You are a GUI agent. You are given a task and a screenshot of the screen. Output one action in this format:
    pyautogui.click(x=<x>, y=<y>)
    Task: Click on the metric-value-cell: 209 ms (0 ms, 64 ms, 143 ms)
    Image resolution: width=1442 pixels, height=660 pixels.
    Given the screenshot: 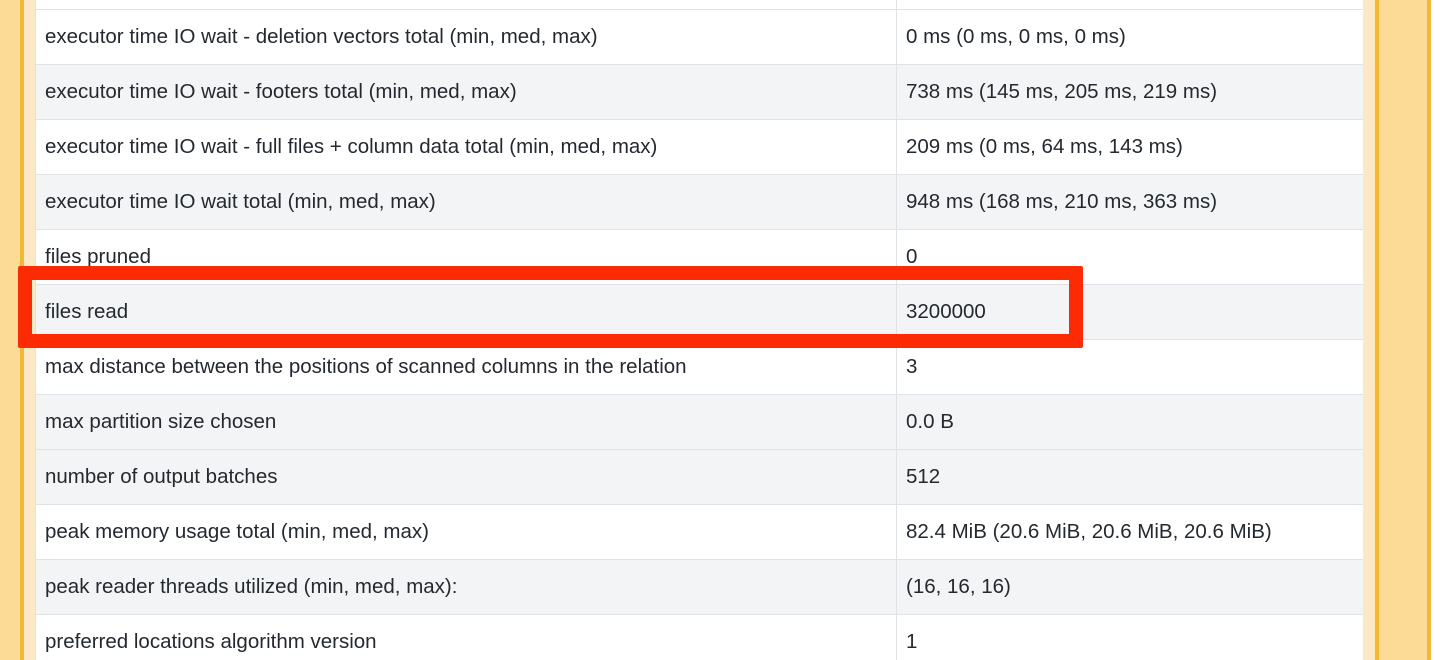 What is the action you would take?
    pyautogui.click(x=1130, y=147)
    